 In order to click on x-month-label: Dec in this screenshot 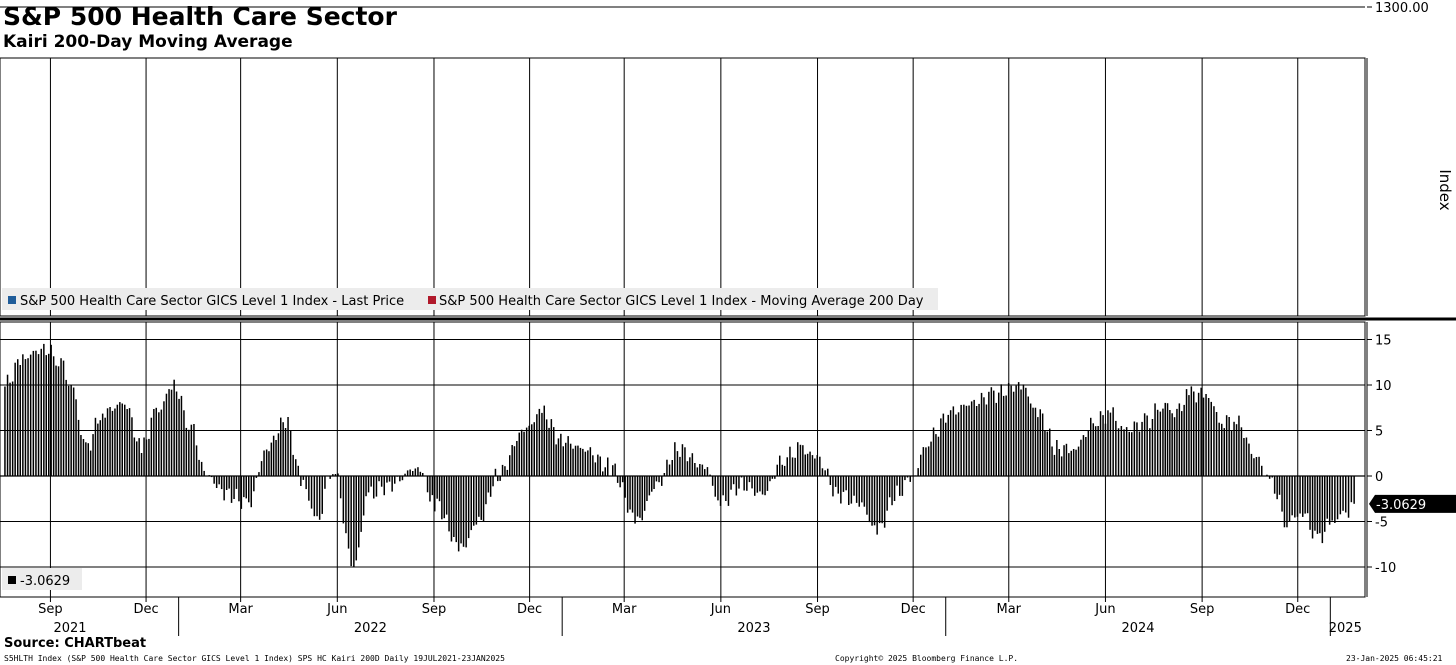, I will do `click(1297, 609)`.